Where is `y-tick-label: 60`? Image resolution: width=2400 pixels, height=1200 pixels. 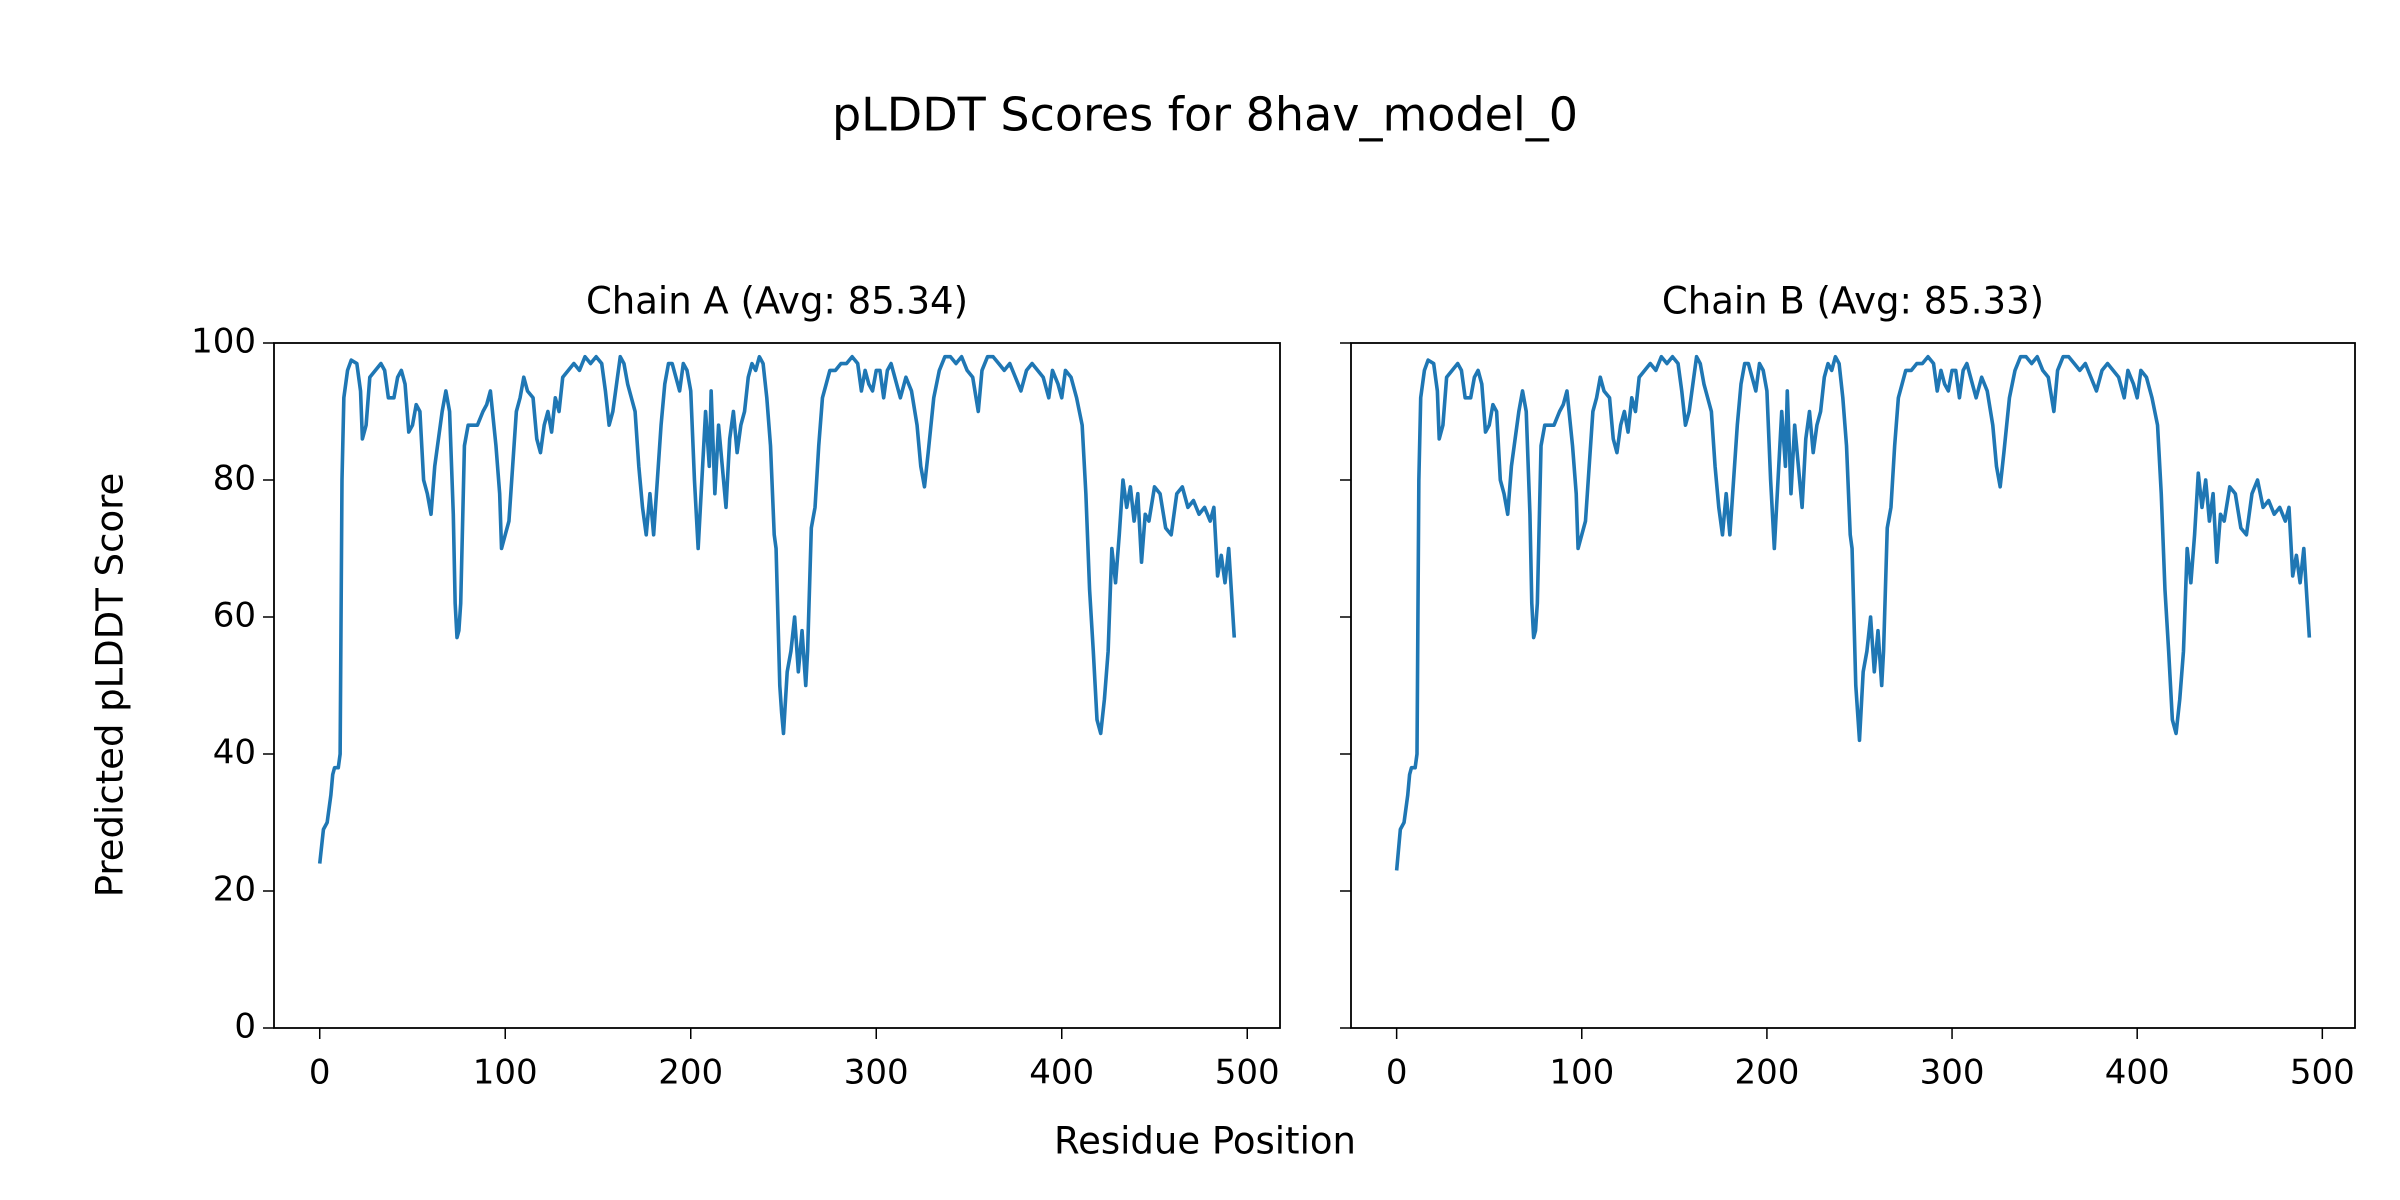
y-tick-label: 60 is located at coordinates (234, 616).